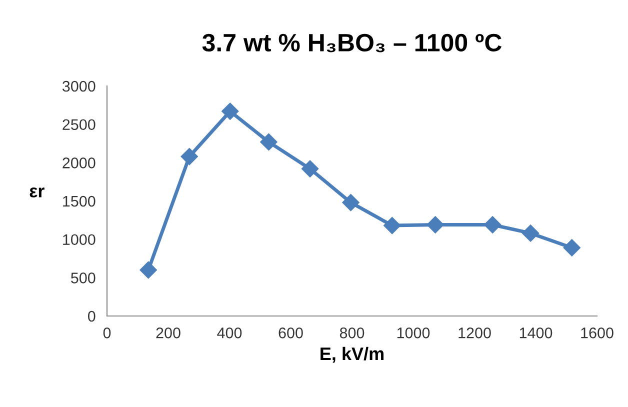  I want to click on x-tick-label: 400, so click(229, 333).